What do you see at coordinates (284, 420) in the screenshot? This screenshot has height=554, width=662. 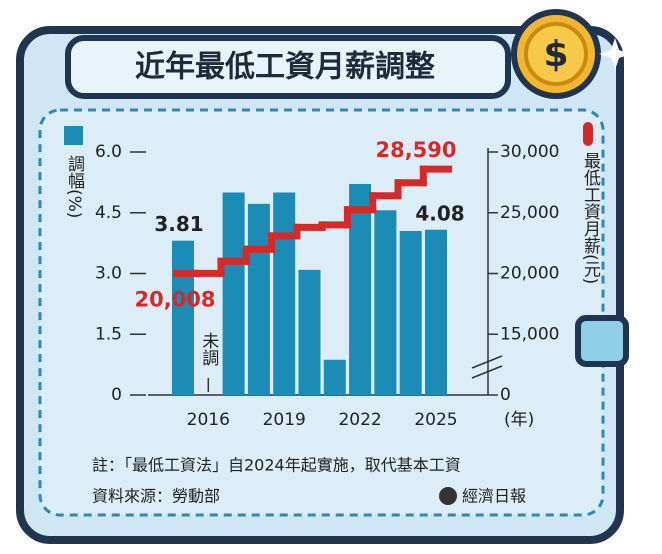 I see `x-tick-label: 2019` at bounding box center [284, 420].